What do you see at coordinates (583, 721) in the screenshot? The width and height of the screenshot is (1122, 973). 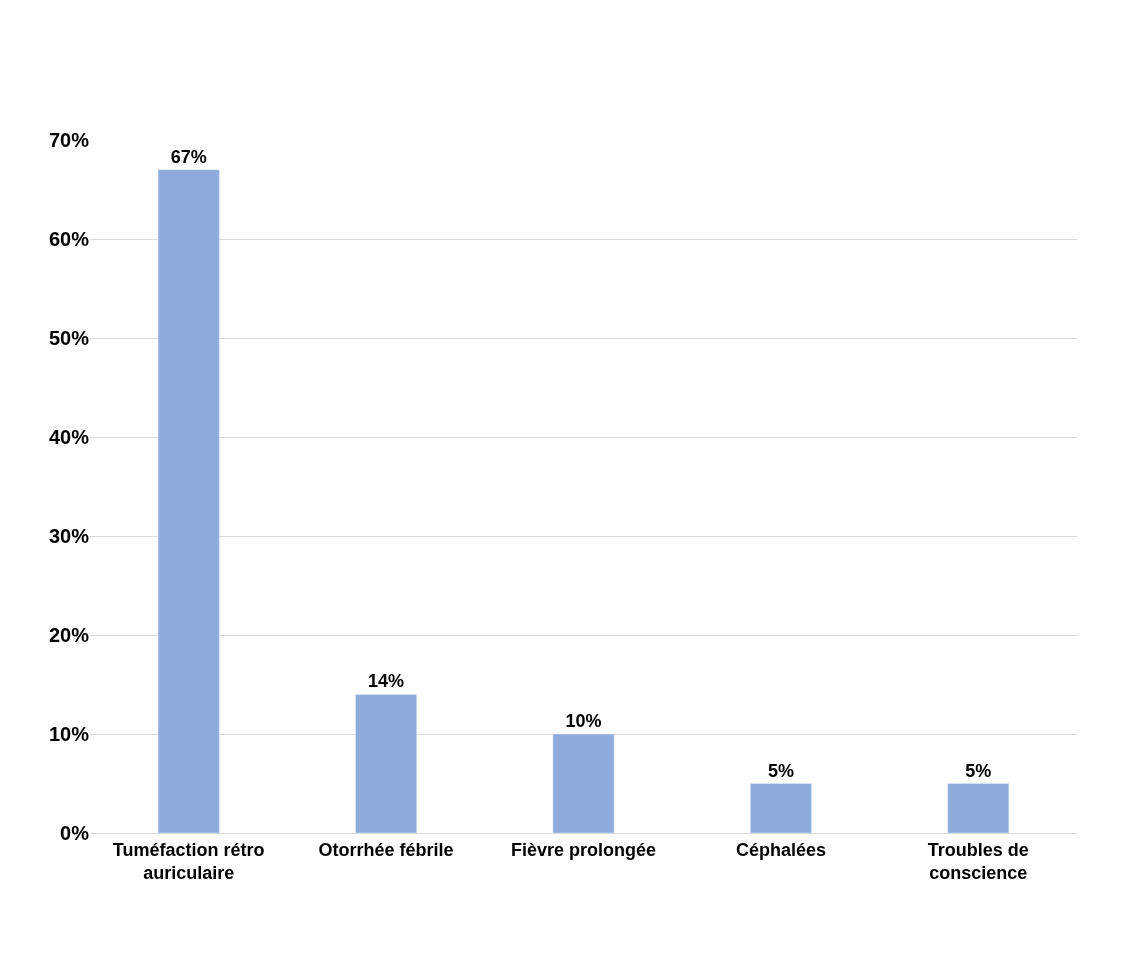 I see `data-label: 10%` at bounding box center [583, 721].